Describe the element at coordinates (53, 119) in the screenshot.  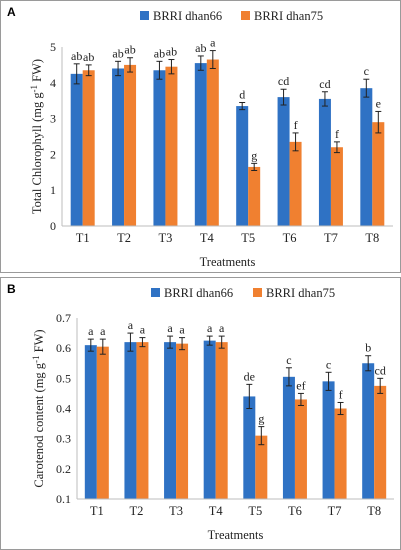
I see `y-tick-label: 3` at that location.